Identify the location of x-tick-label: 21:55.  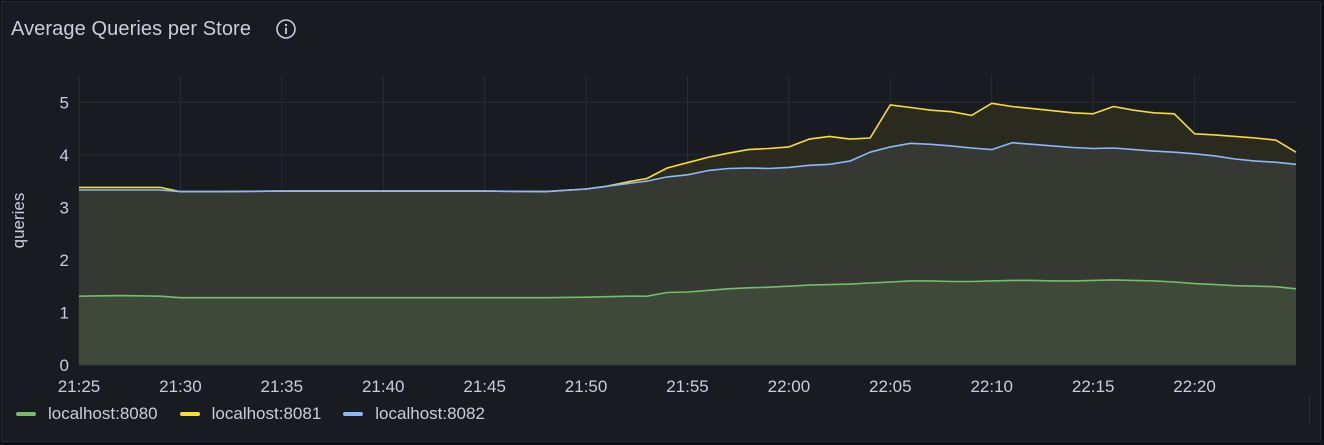
(687, 386).